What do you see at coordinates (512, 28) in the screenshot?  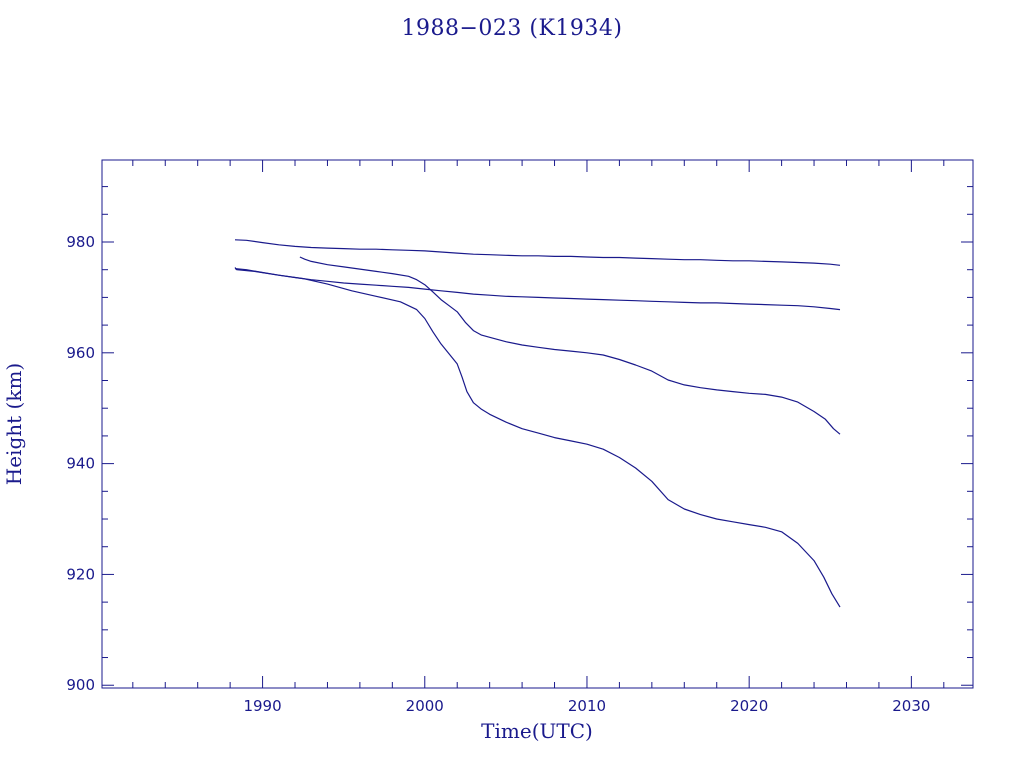 I see `chart-title: 1988−023 (K1934)` at bounding box center [512, 28].